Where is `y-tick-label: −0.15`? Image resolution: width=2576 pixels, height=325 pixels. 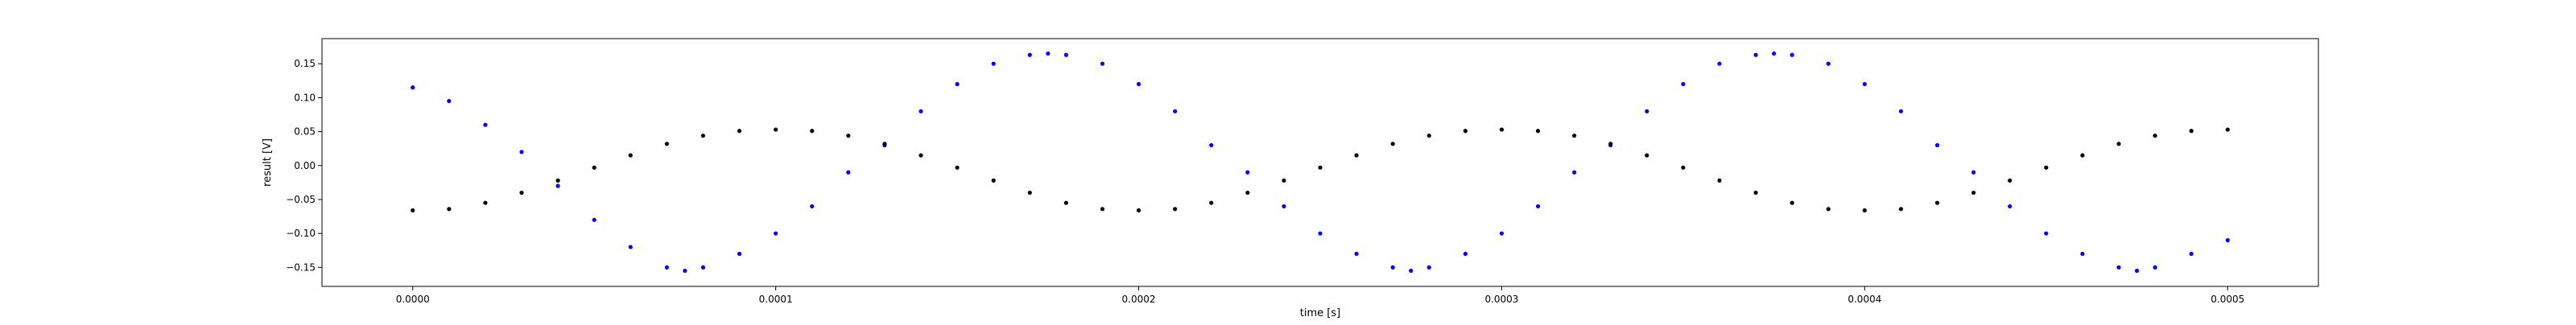
y-tick-label: −0.15 is located at coordinates (301, 267).